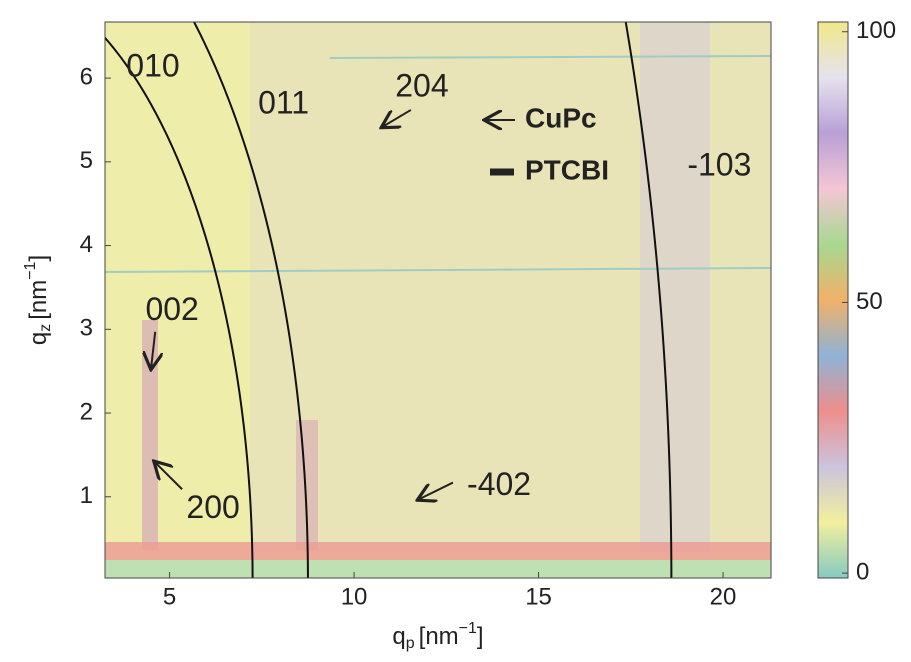 This screenshot has width=911, height=662. Describe the element at coordinates (86, 411) in the screenshot. I see `y-tick-label: 2` at that location.